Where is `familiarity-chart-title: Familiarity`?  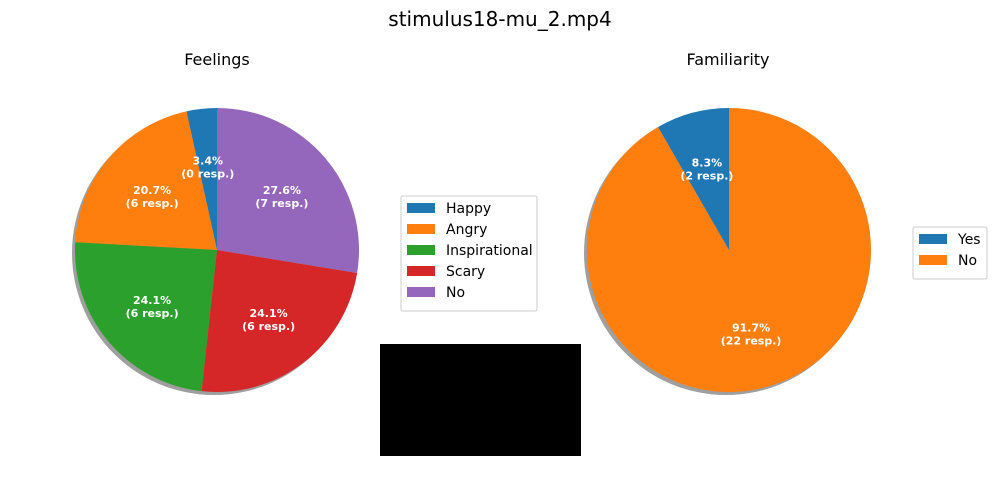 familiarity-chart-title: Familiarity is located at coordinates (727, 59).